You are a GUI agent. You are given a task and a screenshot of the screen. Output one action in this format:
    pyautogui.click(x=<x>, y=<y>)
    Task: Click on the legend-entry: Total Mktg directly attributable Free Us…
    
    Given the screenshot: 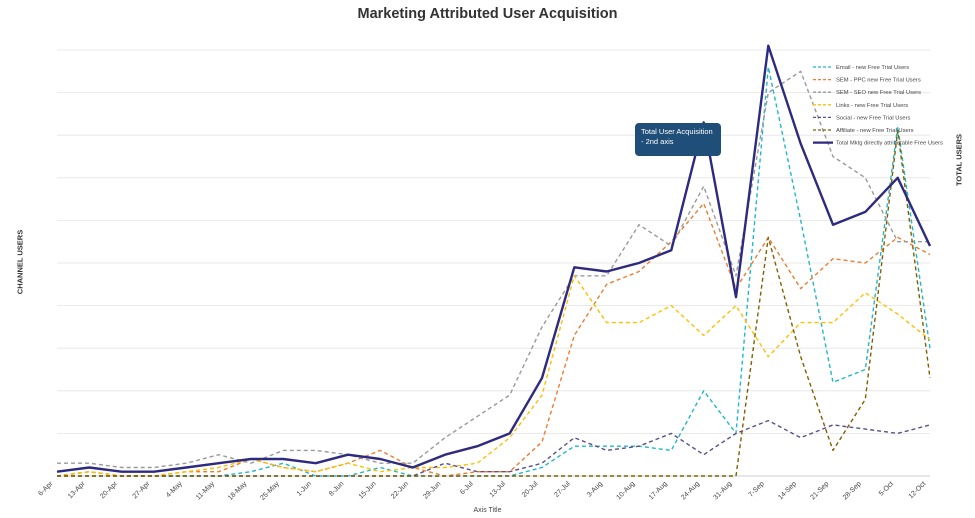 What is the action you would take?
    pyautogui.click(x=889, y=144)
    